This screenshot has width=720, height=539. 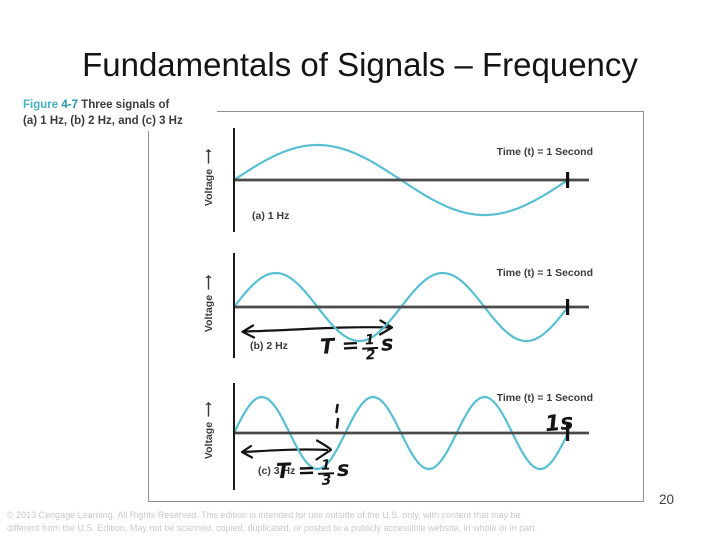 What do you see at coordinates (667, 499) in the screenshot?
I see `page-number: 20` at bounding box center [667, 499].